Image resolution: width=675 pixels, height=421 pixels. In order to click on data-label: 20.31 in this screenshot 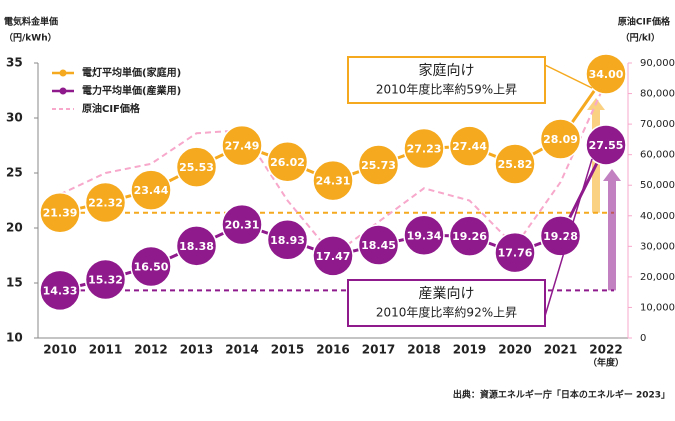, I will do `click(242, 225)`.